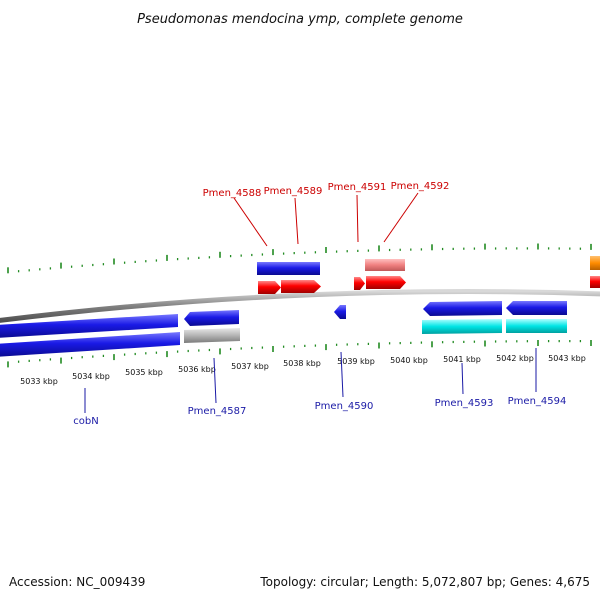  What do you see at coordinates (464, 403) in the screenshot?
I see `gene-label-Pmen_4593: Pmen_4593` at bounding box center [464, 403].